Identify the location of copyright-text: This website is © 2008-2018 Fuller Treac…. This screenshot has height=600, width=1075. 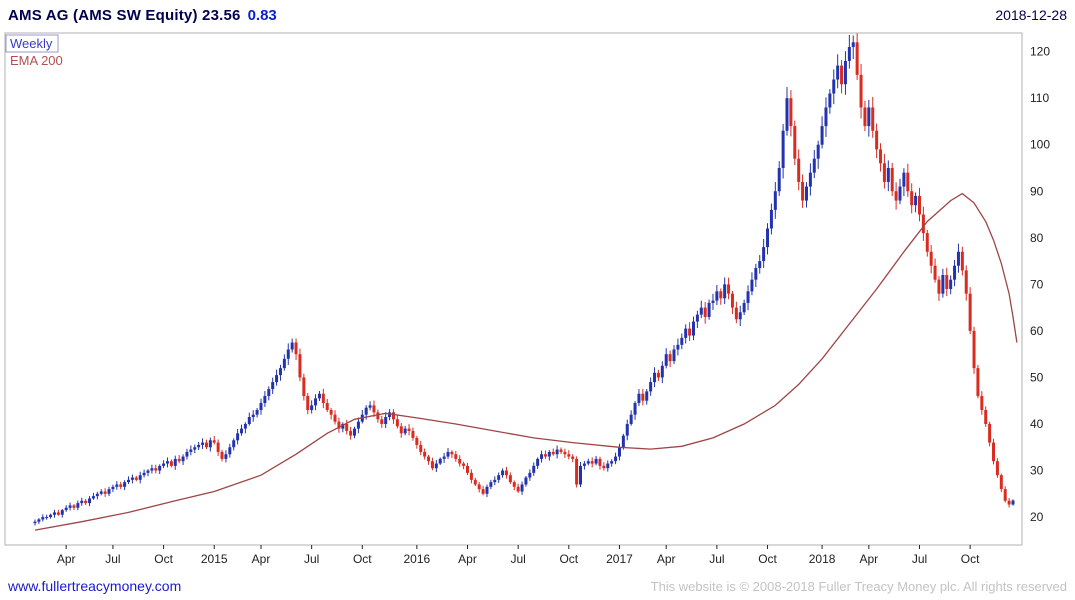
(858, 586).